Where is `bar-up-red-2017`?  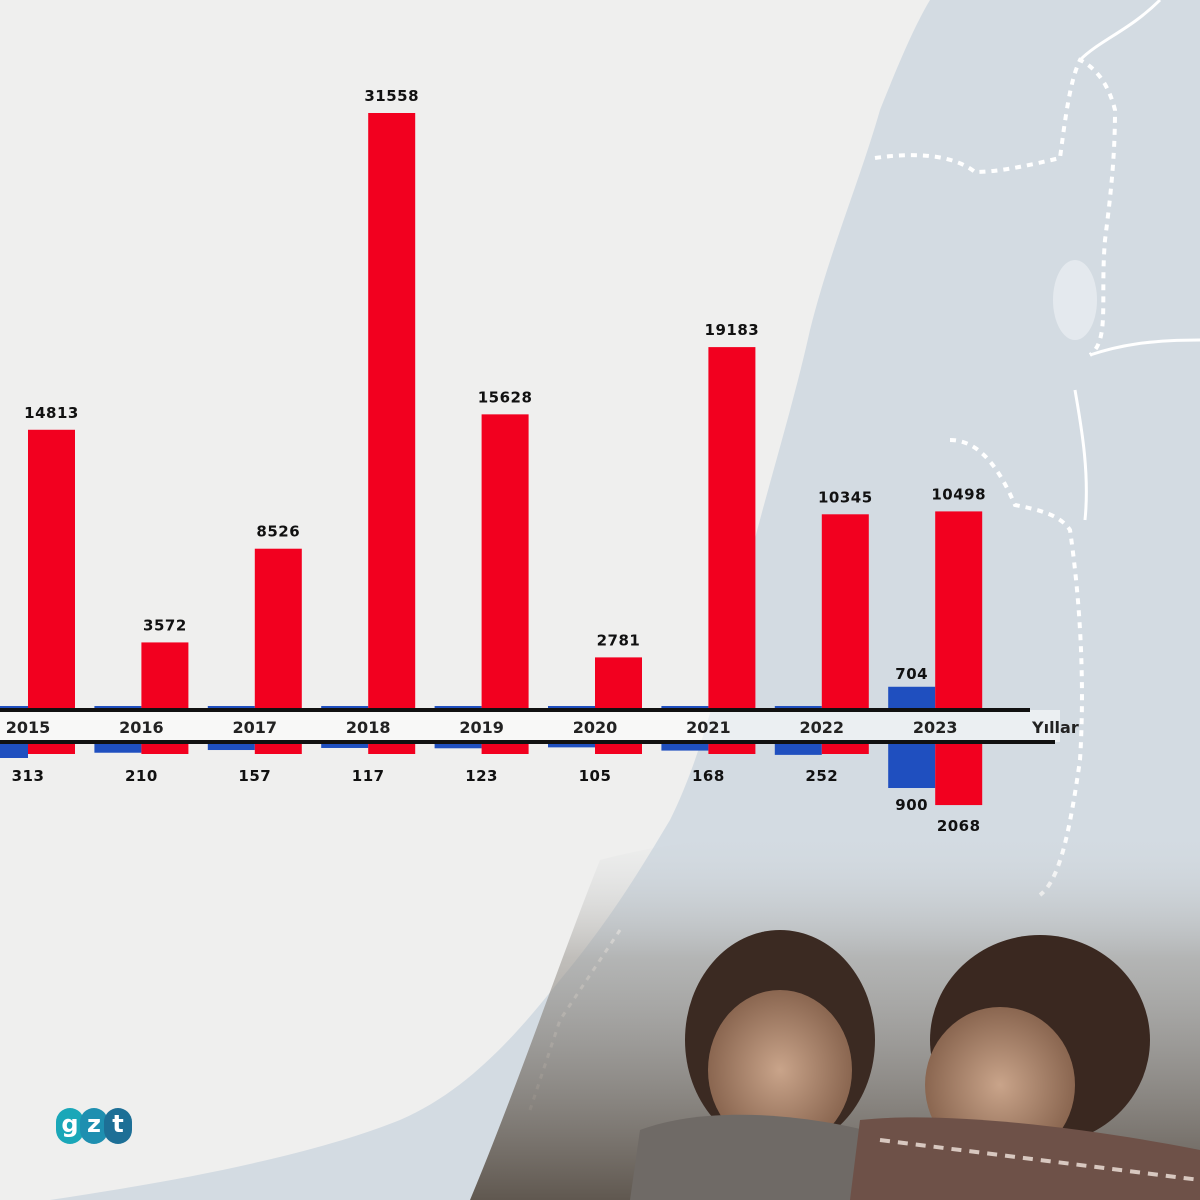 bar-up-red-2017 is located at coordinates (278, 629).